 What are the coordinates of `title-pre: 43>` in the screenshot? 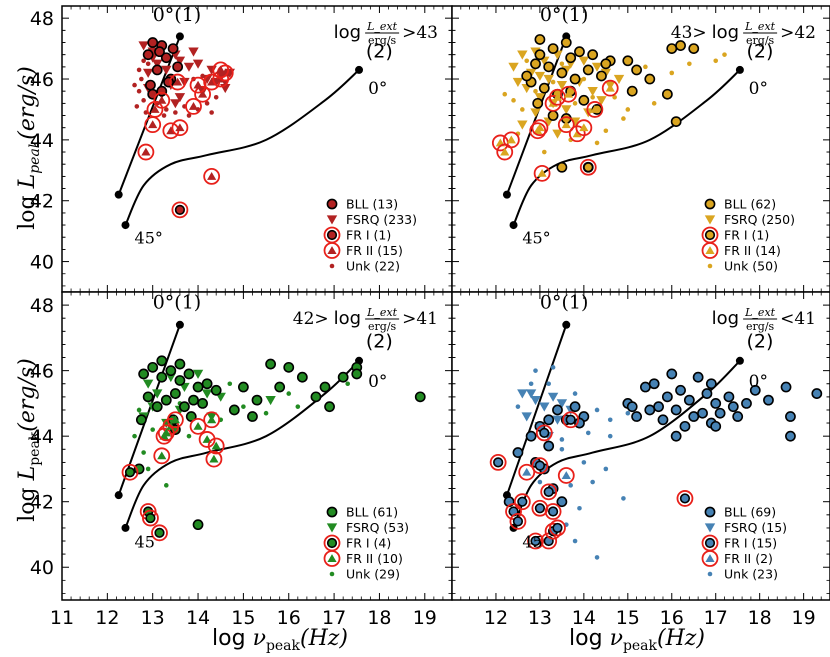 It's located at (689, 33).